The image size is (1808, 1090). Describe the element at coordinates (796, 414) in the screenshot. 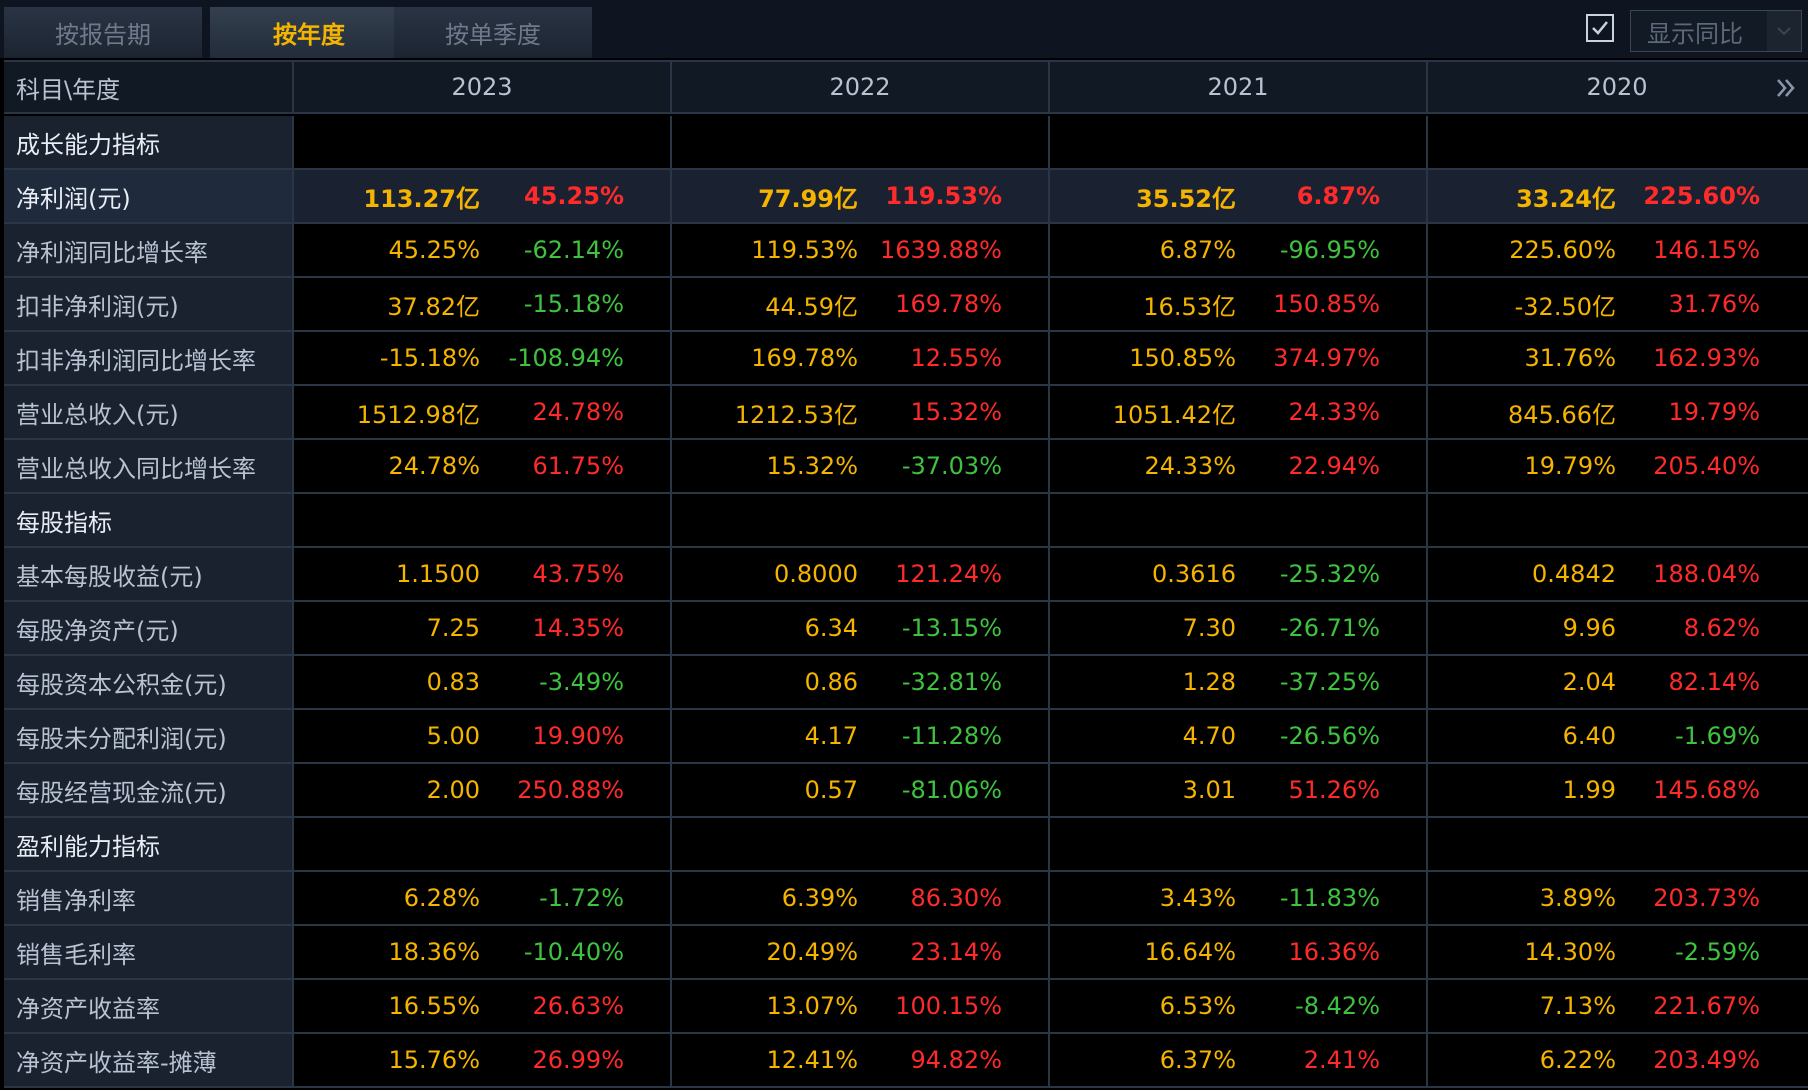

I see `metric-value: 1212.53亿` at that location.